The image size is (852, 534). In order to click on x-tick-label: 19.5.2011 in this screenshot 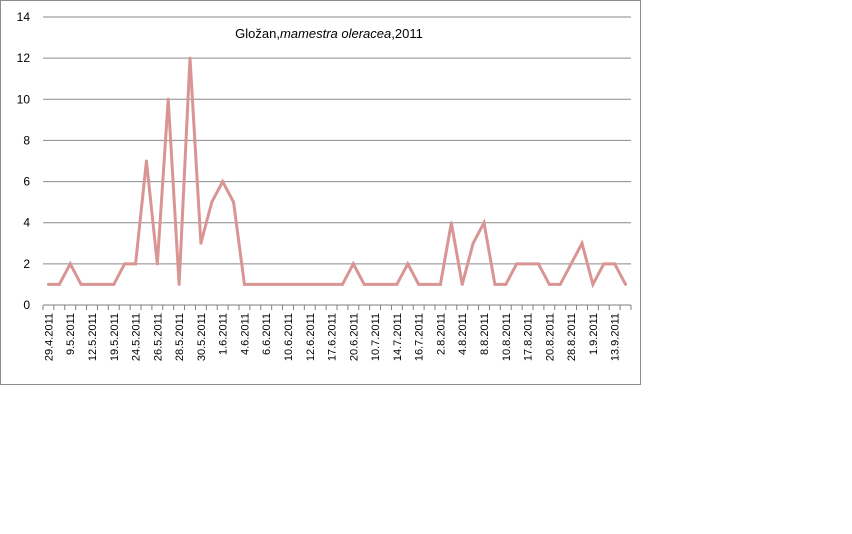, I will do `click(115, 337)`.